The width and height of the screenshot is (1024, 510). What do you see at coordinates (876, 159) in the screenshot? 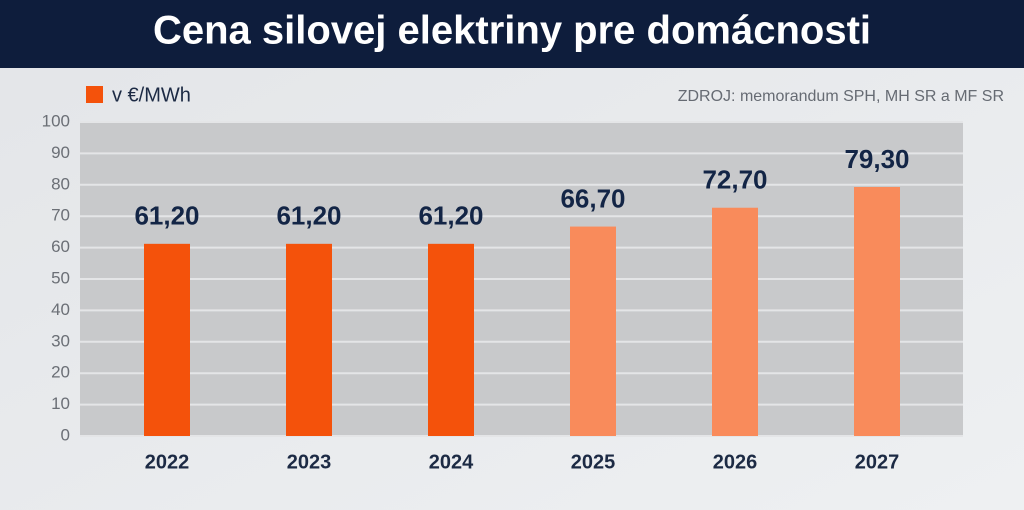
I see `value-label: 79,30` at bounding box center [876, 159].